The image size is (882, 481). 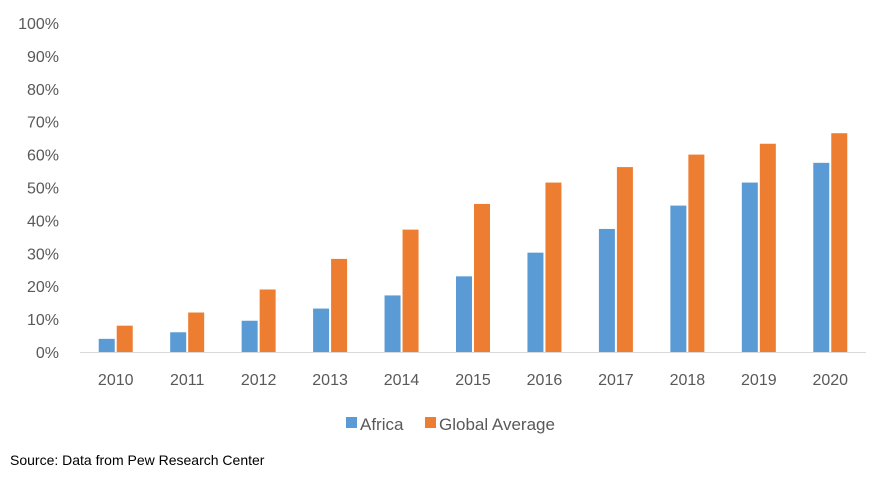 I want to click on bar-africa-2016, so click(x=535, y=302).